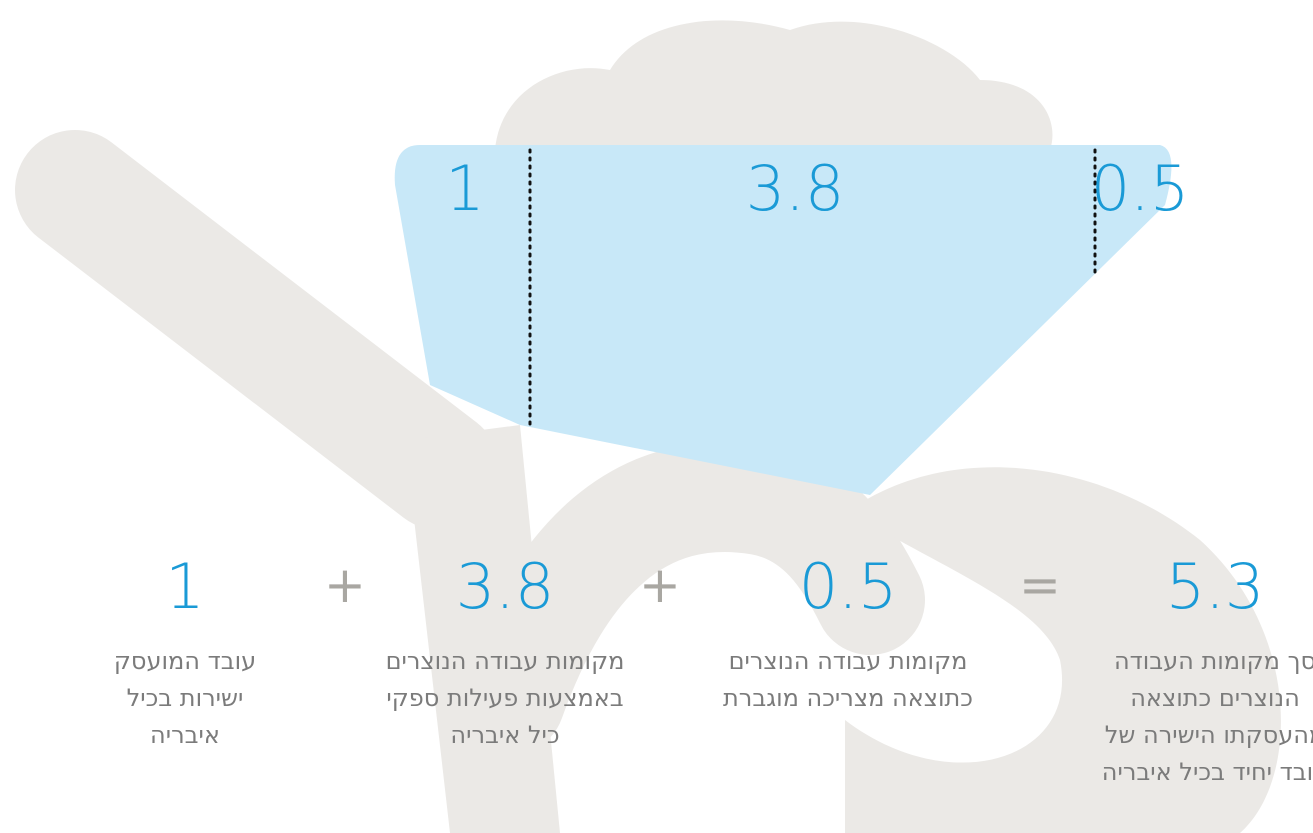 This screenshot has width=1313, height=833. What do you see at coordinates (185, 661) in the screenshot?
I see `term-caption: עובד המועסק` at bounding box center [185, 661].